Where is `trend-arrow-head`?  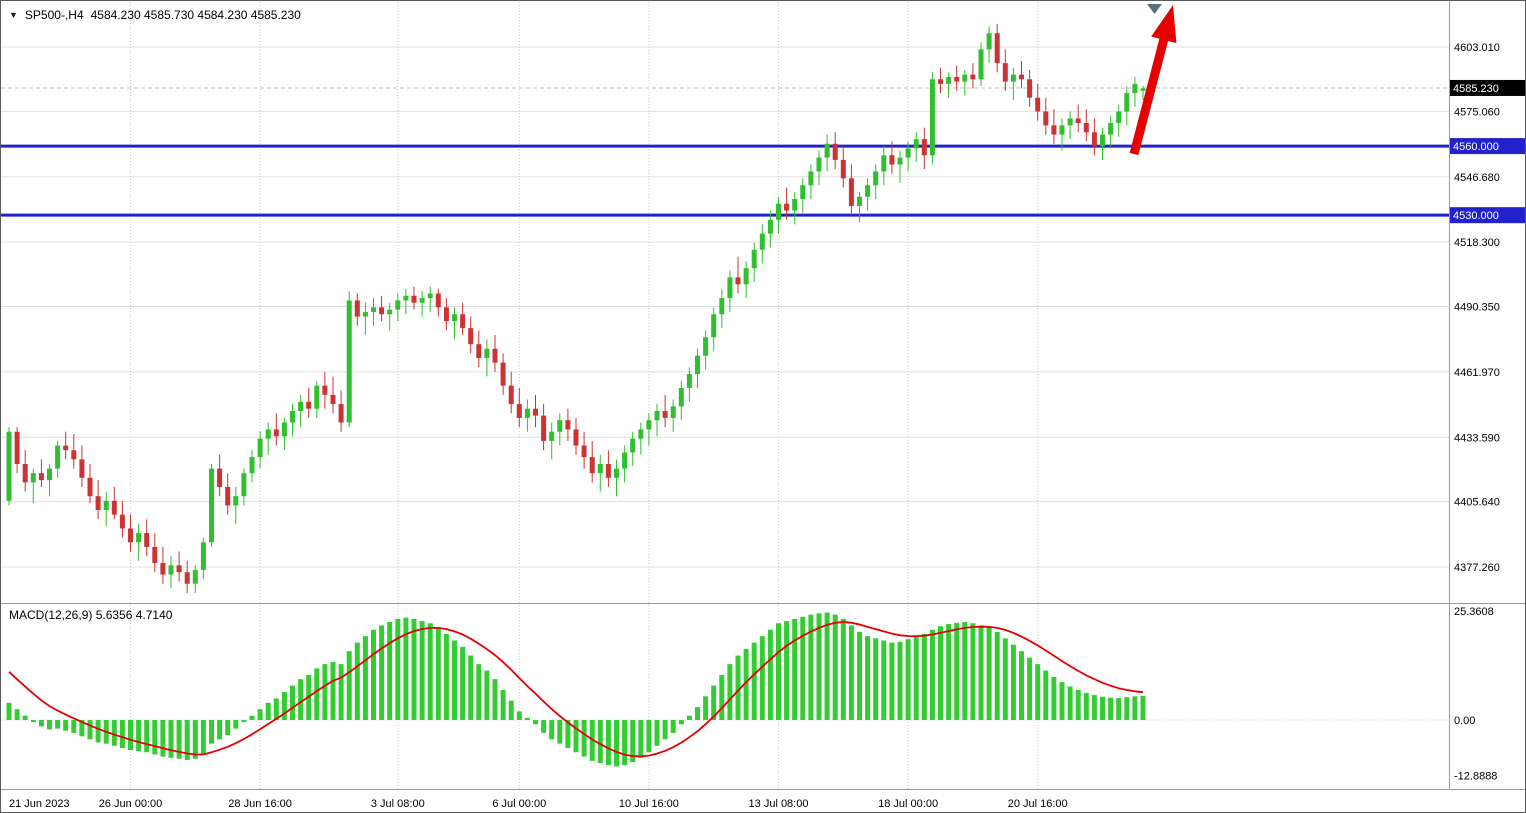 trend-arrow-head is located at coordinates (1164, 24).